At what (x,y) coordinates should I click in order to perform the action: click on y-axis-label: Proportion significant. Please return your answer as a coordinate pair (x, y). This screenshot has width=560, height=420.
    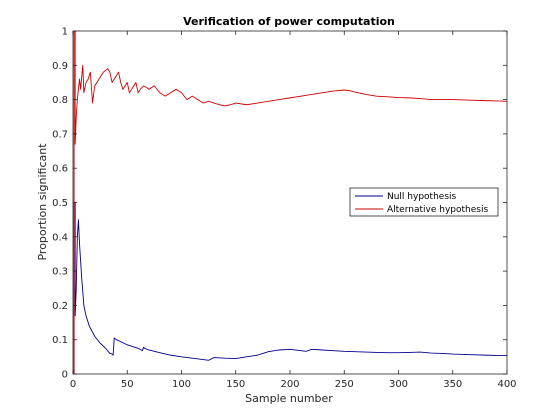
    Looking at the image, I should click on (42, 202).